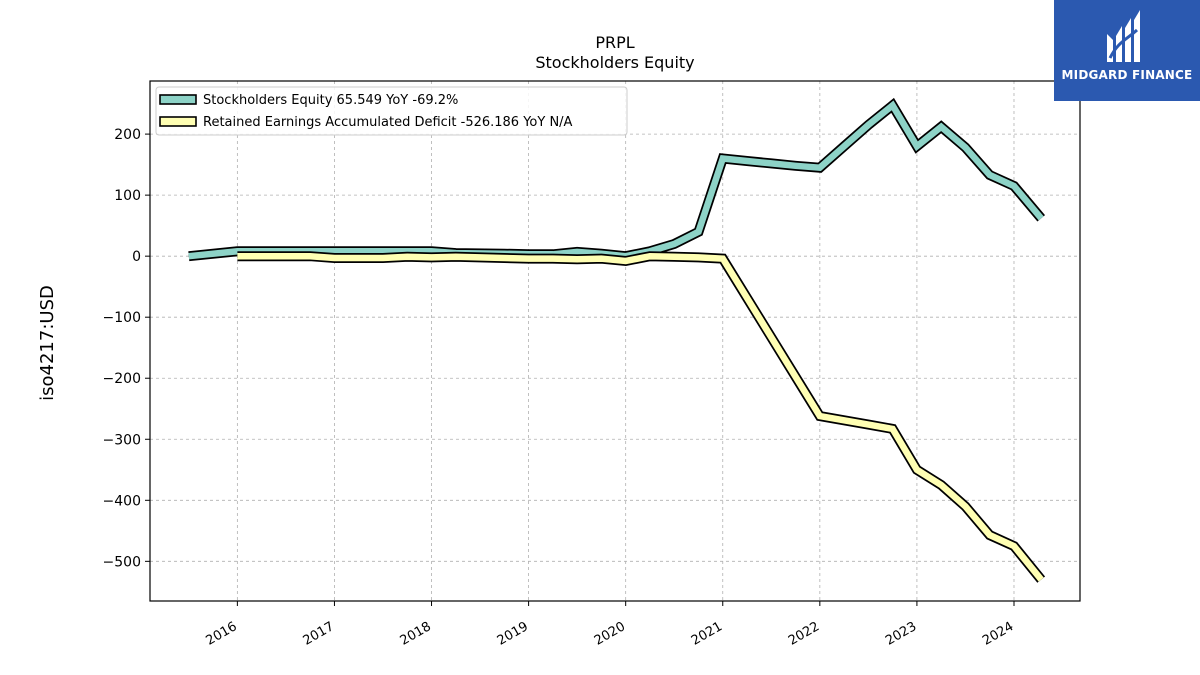 The height and width of the screenshot is (675, 1200). Describe the element at coordinates (614, 42) in the screenshot. I see `chart-title: PRPL` at that location.